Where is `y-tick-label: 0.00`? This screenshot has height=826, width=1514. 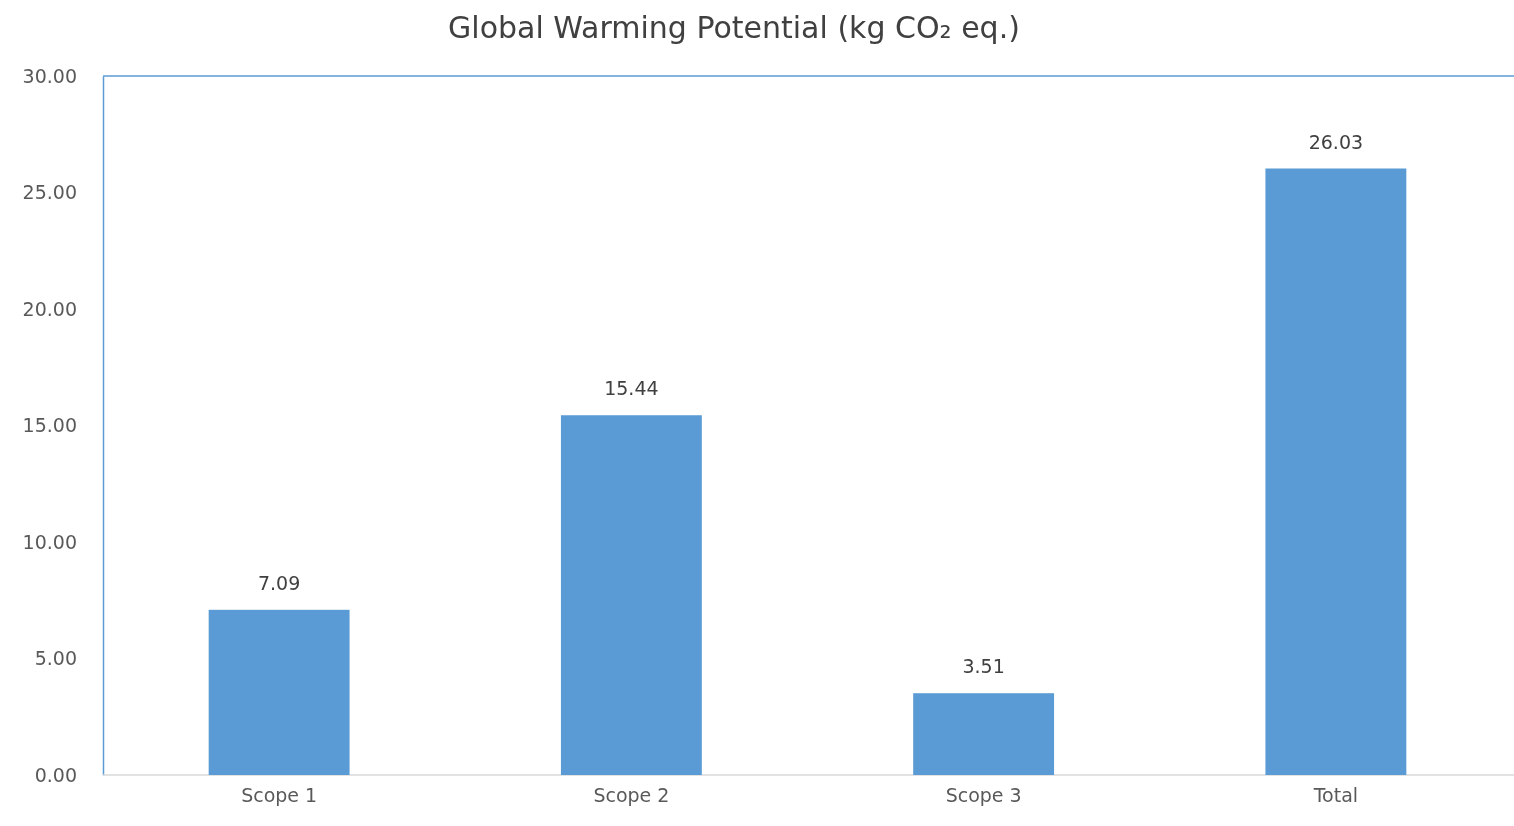
y-tick-label: 0.00 is located at coordinates (55, 774).